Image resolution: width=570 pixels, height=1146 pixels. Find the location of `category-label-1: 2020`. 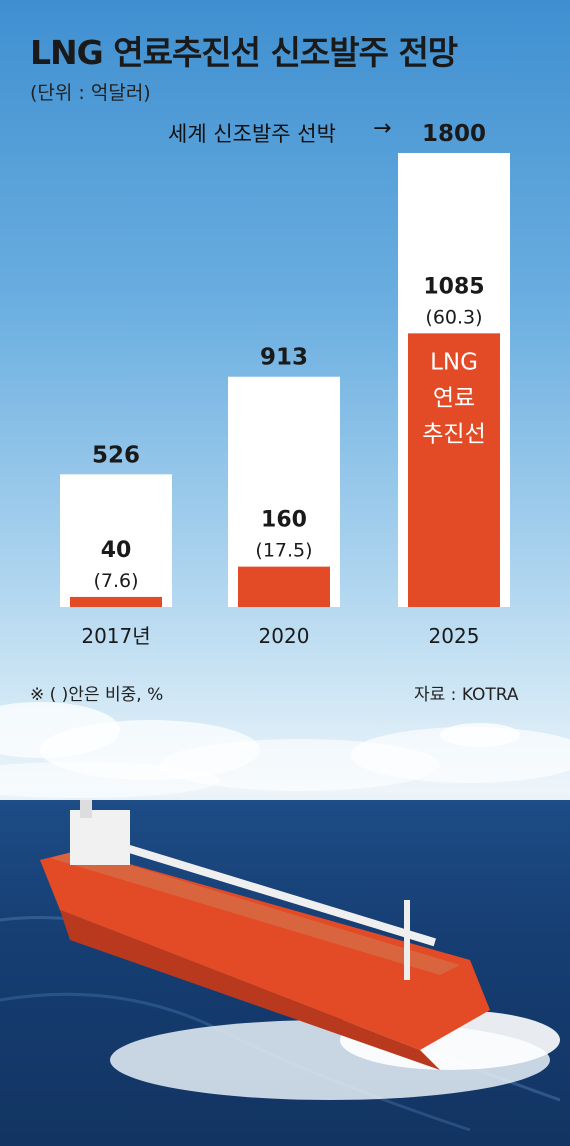

category-label-1: 2020 is located at coordinates (284, 636).